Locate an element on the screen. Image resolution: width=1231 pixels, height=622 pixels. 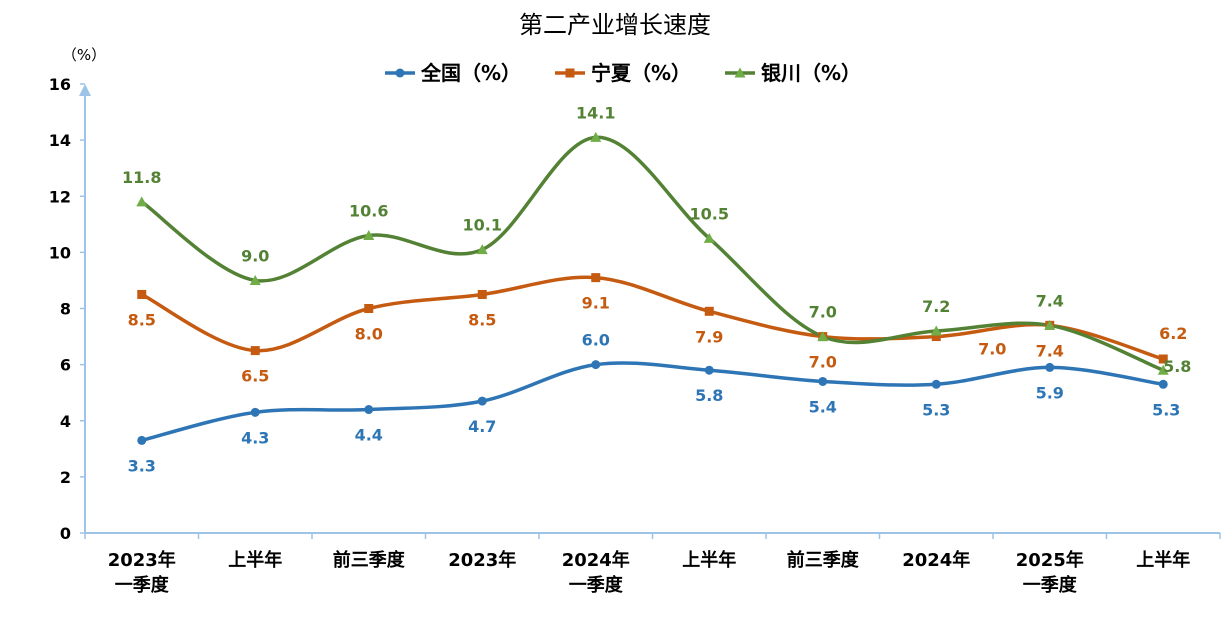
y-tick-label: 16 is located at coordinates (60, 84).